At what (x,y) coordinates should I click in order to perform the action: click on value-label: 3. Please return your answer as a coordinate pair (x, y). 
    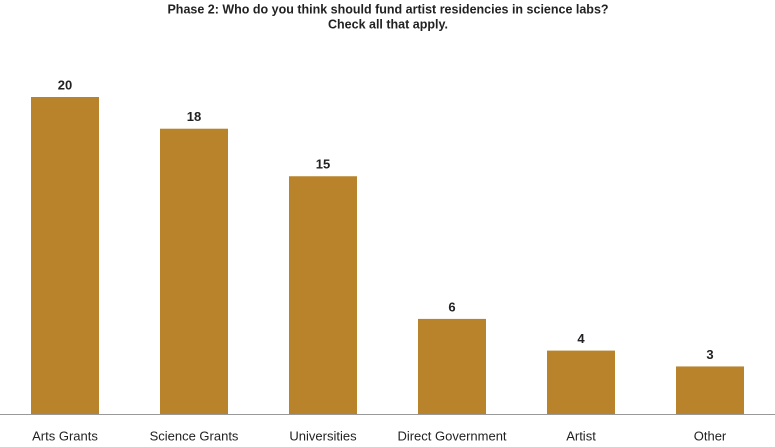
    Looking at the image, I should click on (709, 354).